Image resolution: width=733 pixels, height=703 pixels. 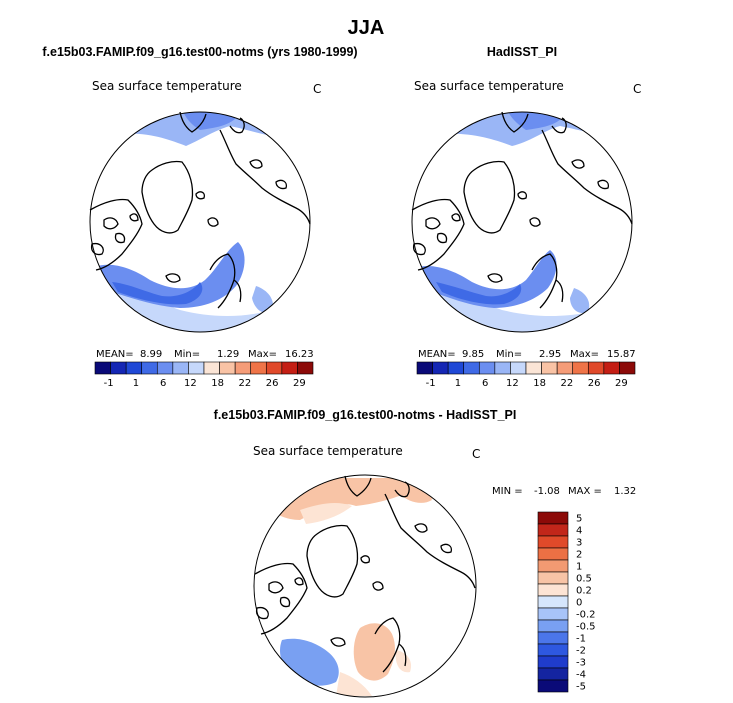 I want to click on panel-right-min-value: 2.95, so click(x=550, y=354).